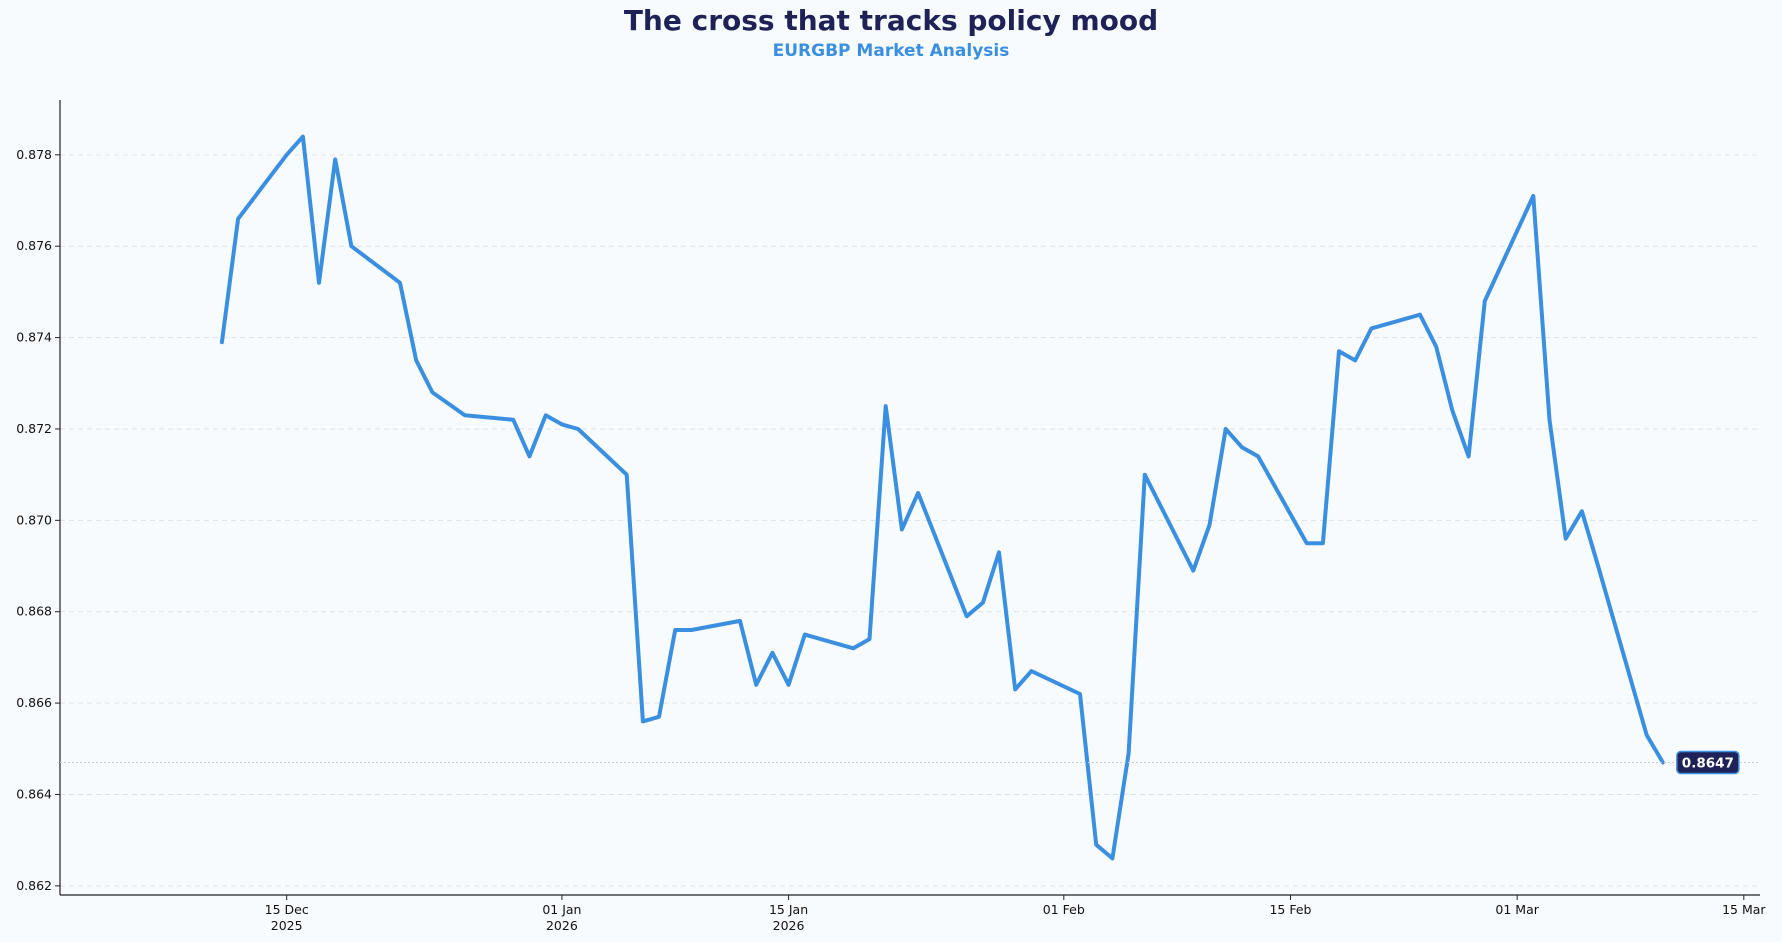 This screenshot has height=942, width=1782. What do you see at coordinates (891, 51) in the screenshot?
I see `chart-subtitle: EURGBP Market Analysis` at bounding box center [891, 51].